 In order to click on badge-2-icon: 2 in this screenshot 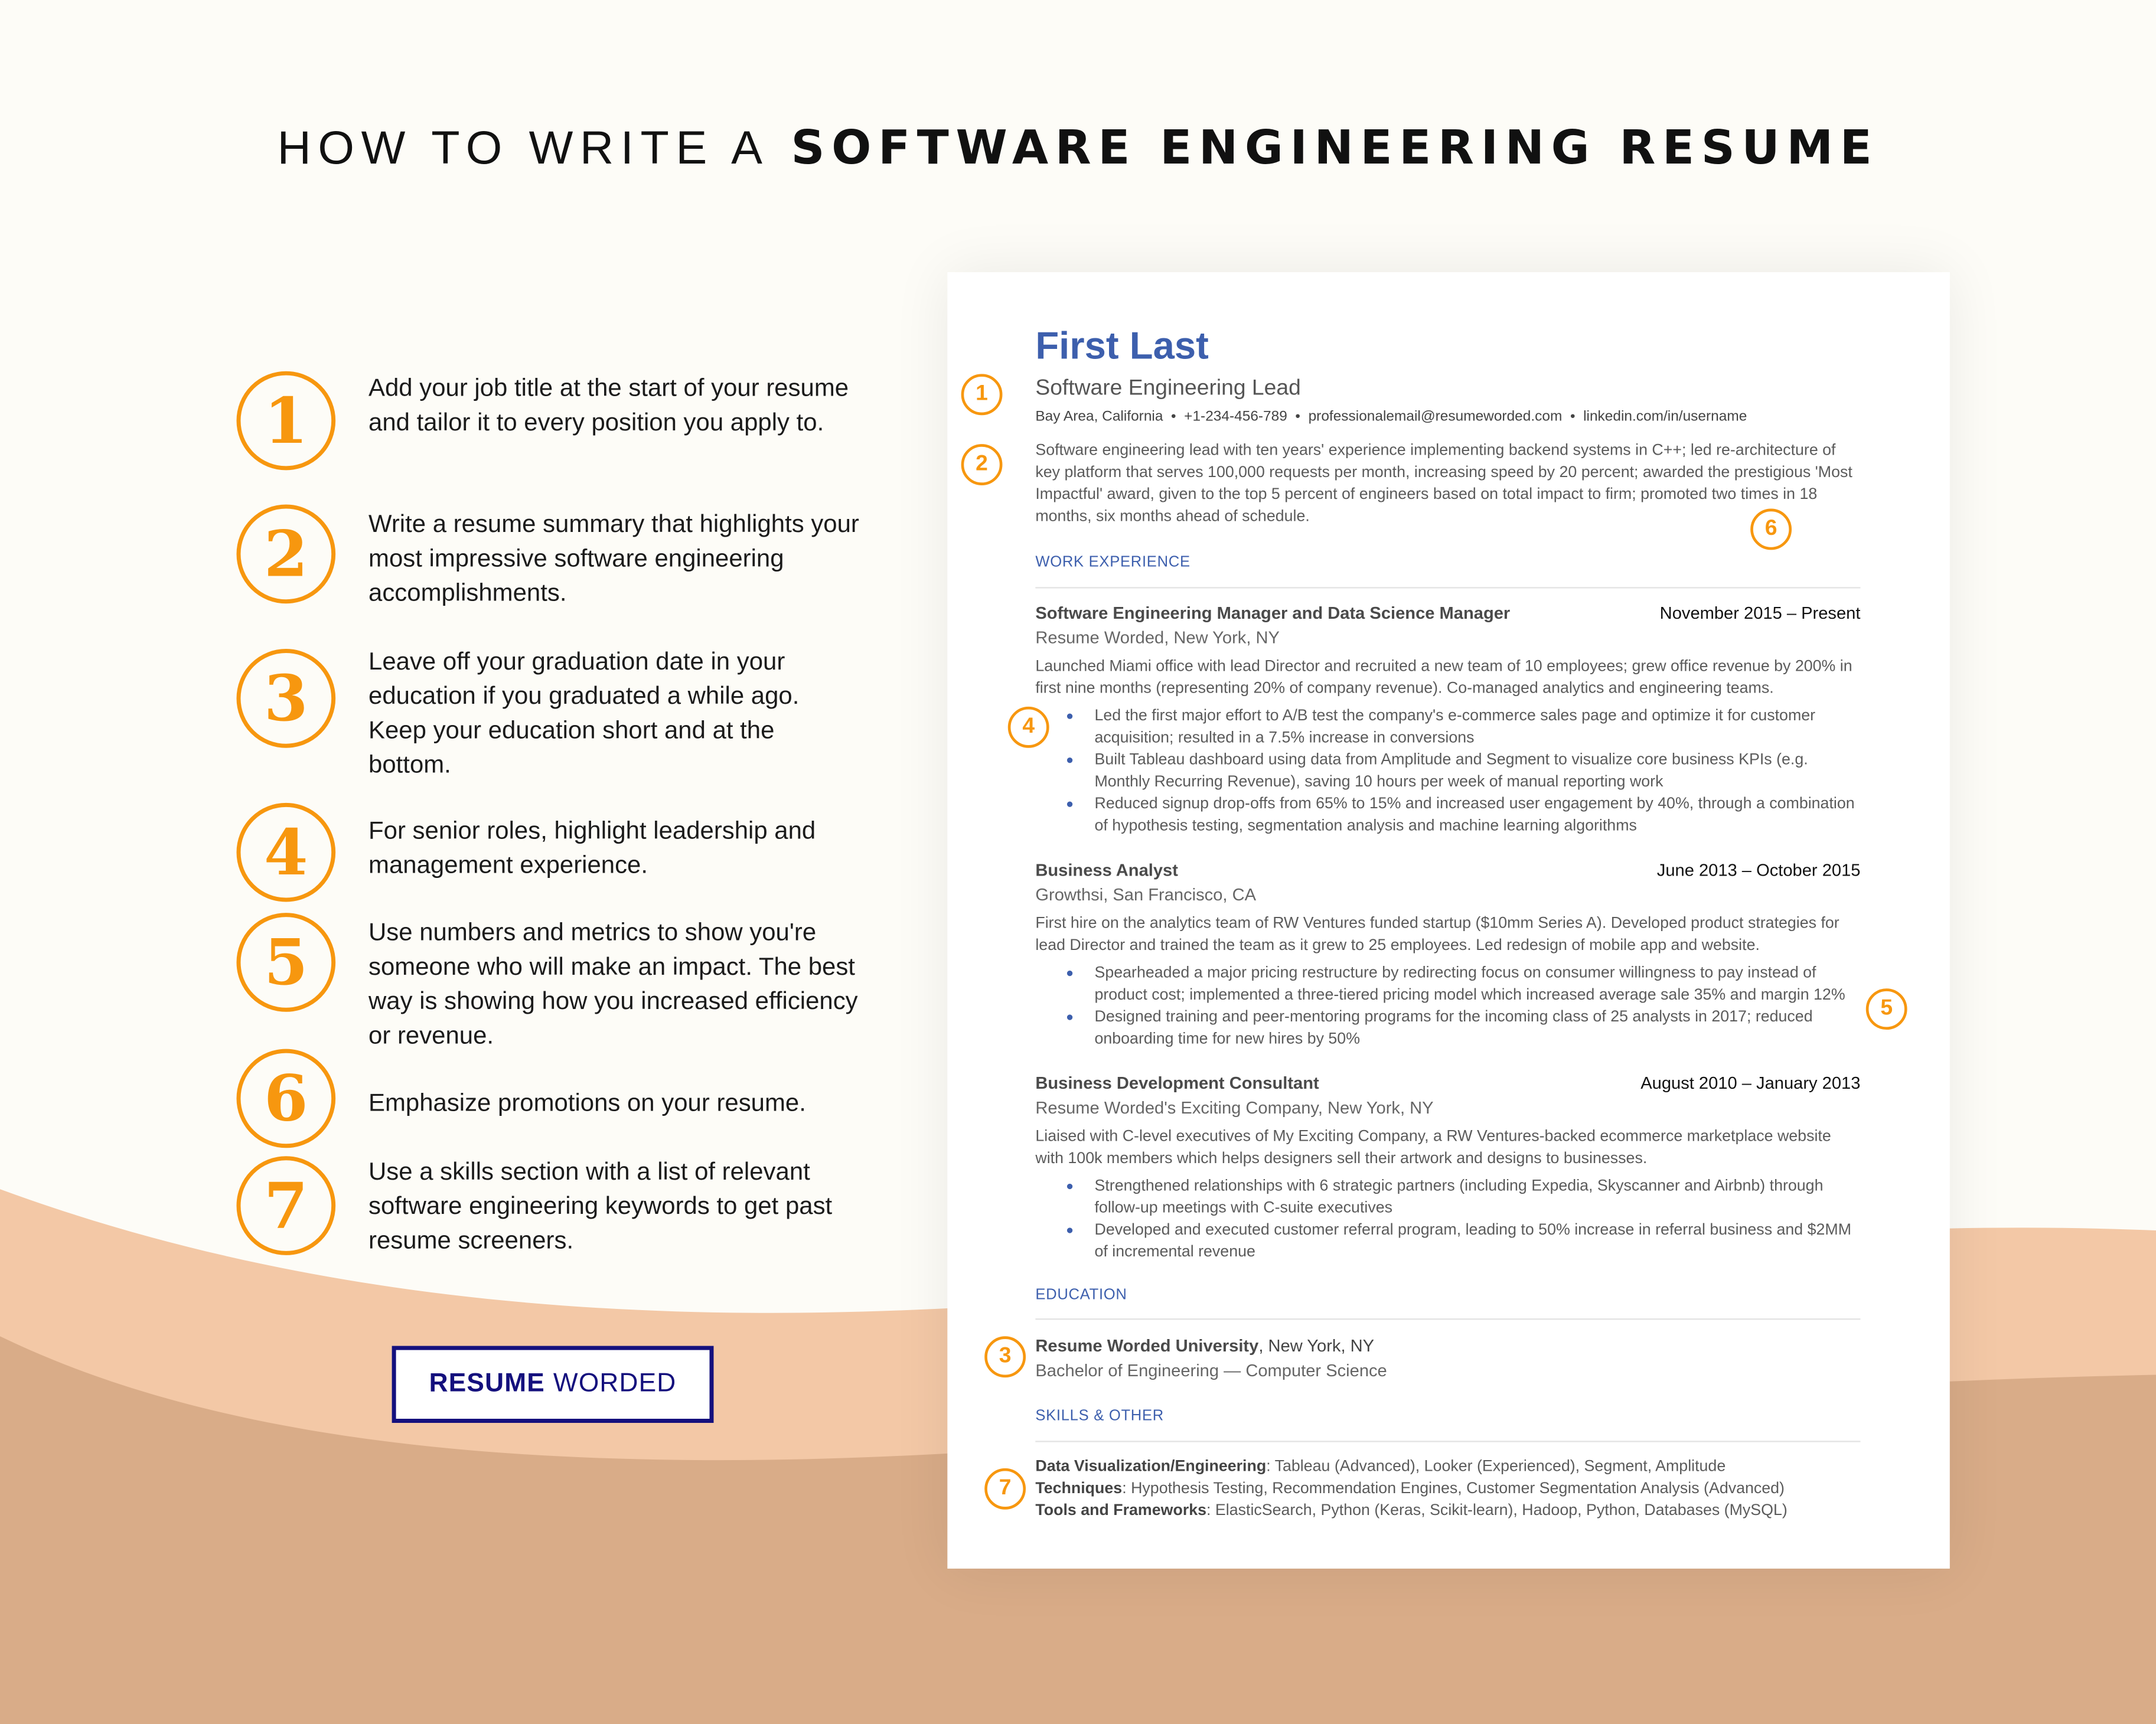, I will do `click(982, 464)`.